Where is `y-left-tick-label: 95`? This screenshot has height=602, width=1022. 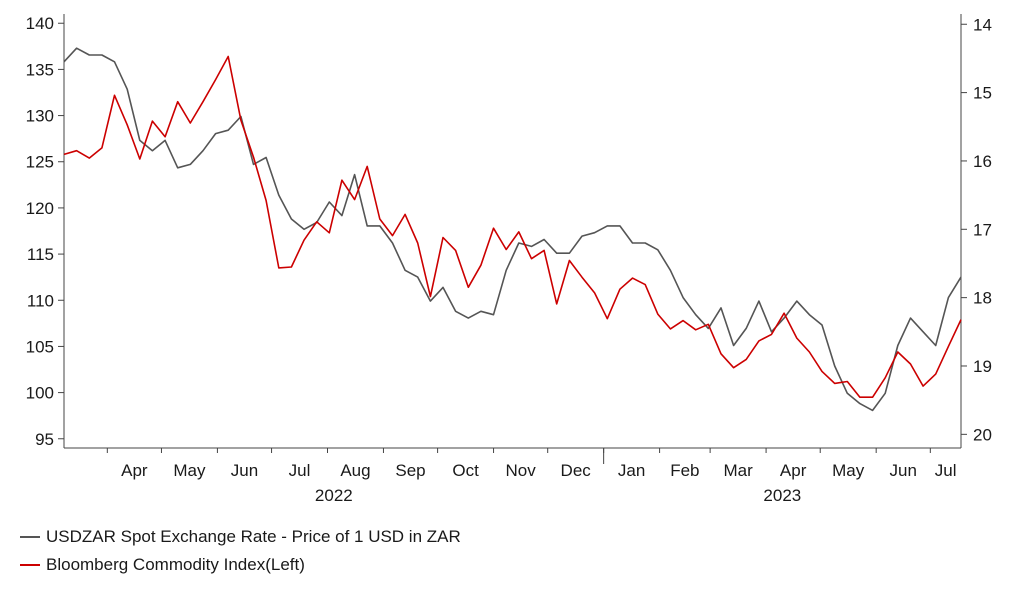 y-left-tick-label: 95 is located at coordinates (44, 439).